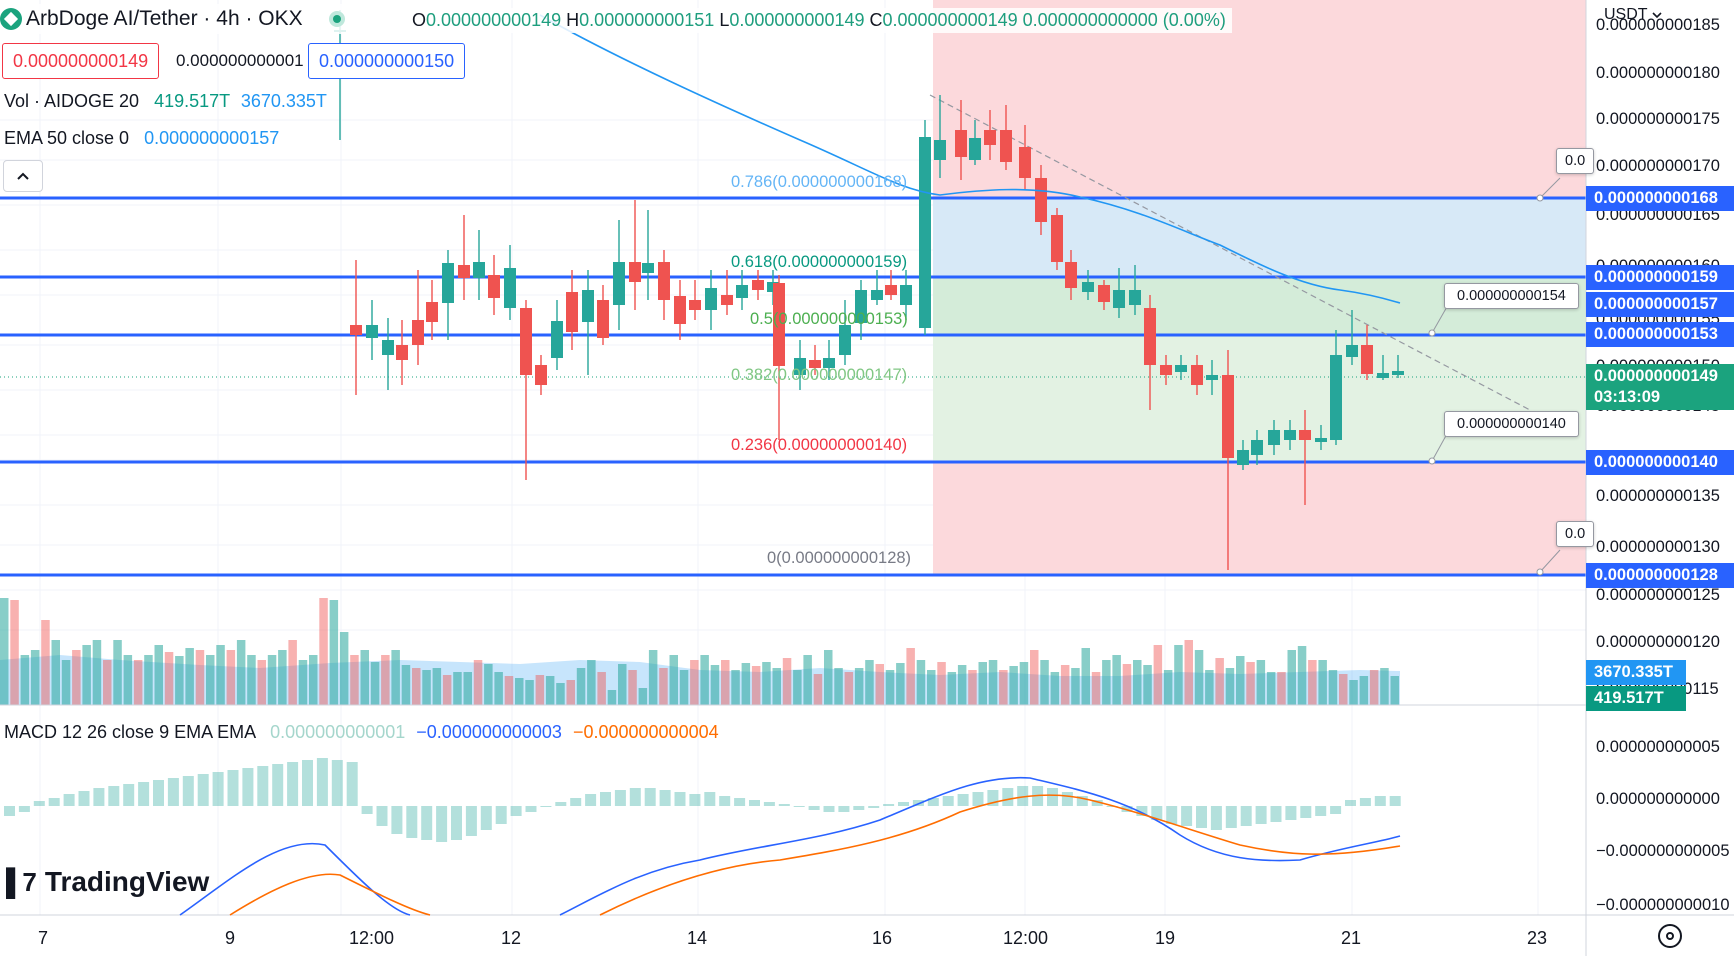  I want to click on time-label: 12, so click(511, 938).